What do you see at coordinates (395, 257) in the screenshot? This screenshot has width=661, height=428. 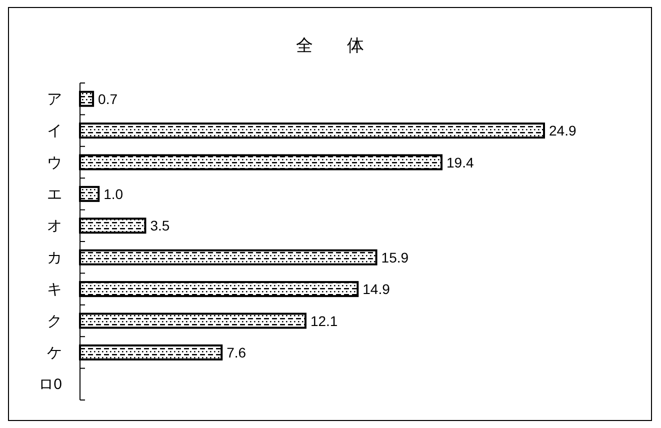 I see `data-label: 15.9` at bounding box center [395, 257].